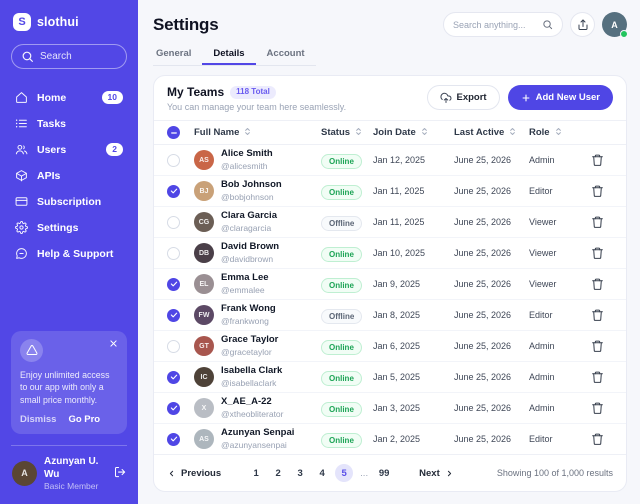 This screenshot has height=504, width=640. Describe the element at coordinates (554, 473) in the screenshot. I see `results-summary: Showing 100 of 1,000 results` at that location.